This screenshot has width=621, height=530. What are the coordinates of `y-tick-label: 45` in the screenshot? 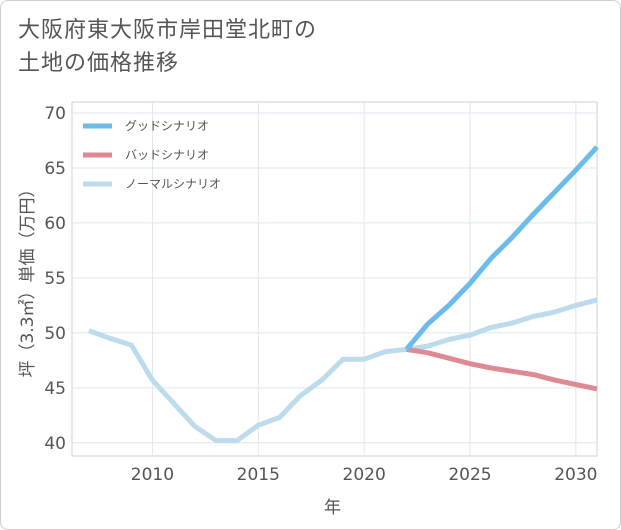 It's located at (55, 389).